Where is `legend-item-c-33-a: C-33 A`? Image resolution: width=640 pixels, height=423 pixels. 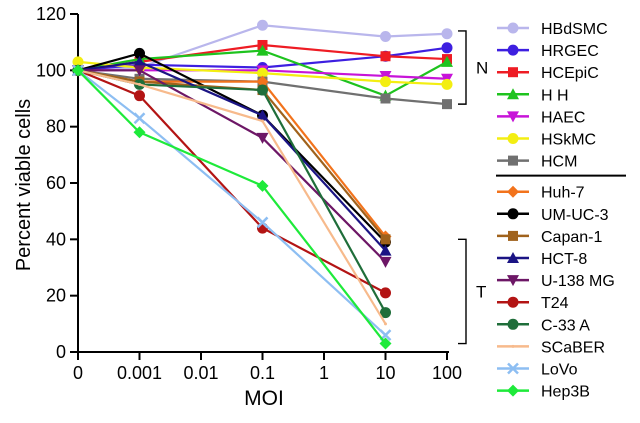 legend-item-c-33-a: C-33 A is located at coordinates (543, 325).